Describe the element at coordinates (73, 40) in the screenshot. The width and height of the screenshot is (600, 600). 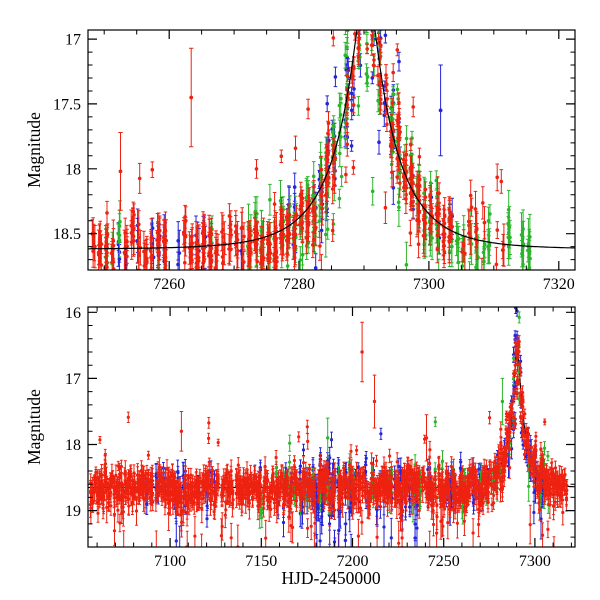
I see `y-tick-label: 17` at that location.